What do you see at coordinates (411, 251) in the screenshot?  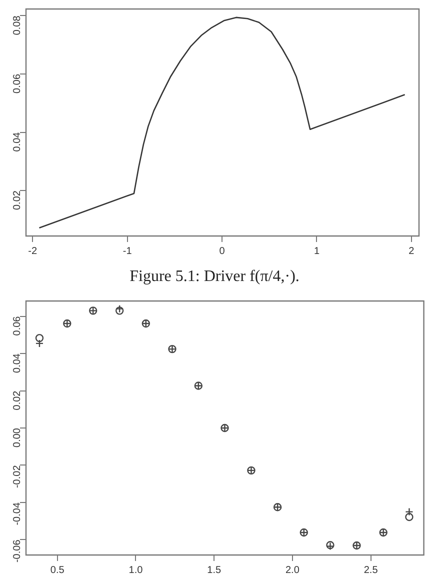 I see `x-tick-label: 2` at bounding box center [411, 251].